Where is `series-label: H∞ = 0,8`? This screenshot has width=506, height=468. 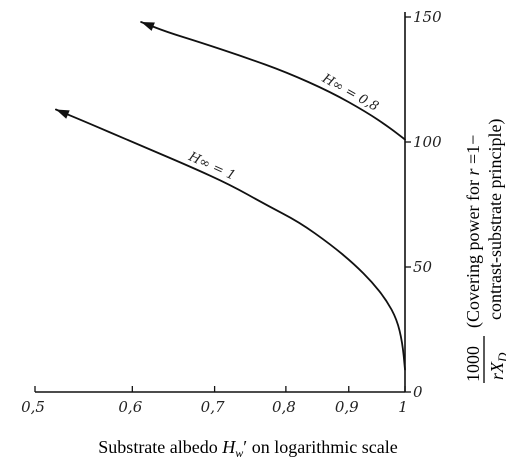 series-label: H∞ = 0,8 is located at coordinates (350, 93).